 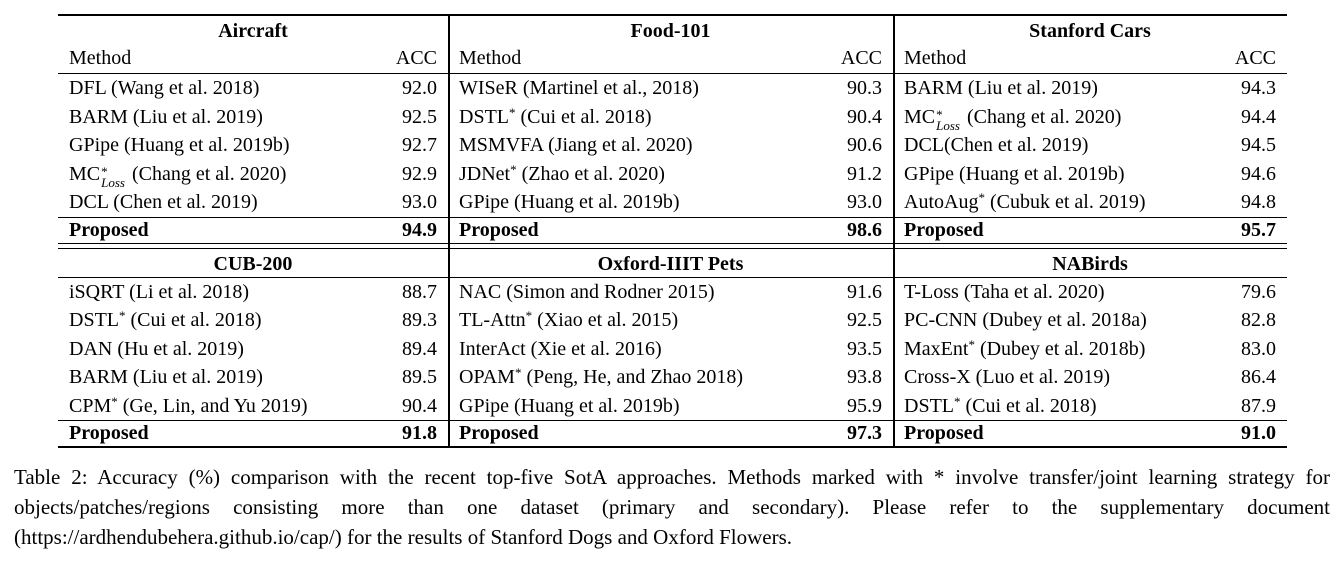 What do you see at coordinates (1258, 88) in the screenshot?
I see `acc-cell: 94.3` at bounding box center [1258, 88].